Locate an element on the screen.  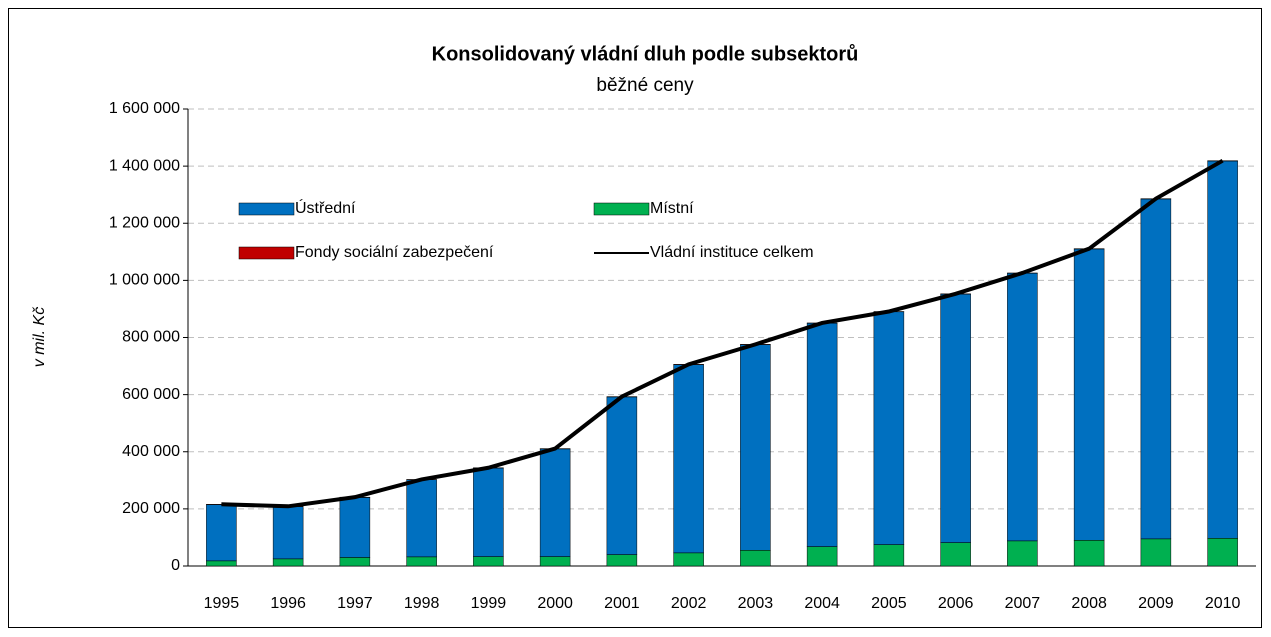
y-tick-label: 1 600 000 is located at coordinates (144, 108).